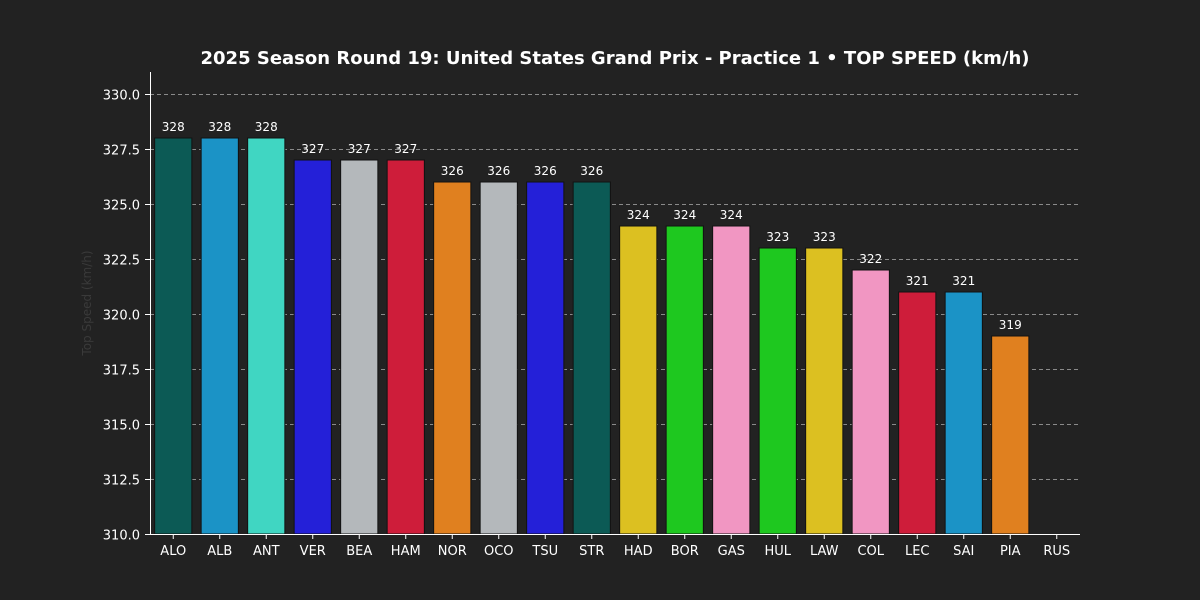  Describe the element at coordinates (121, 481) in the screenshot. I see `y-tick-label: 312.5` at that location.